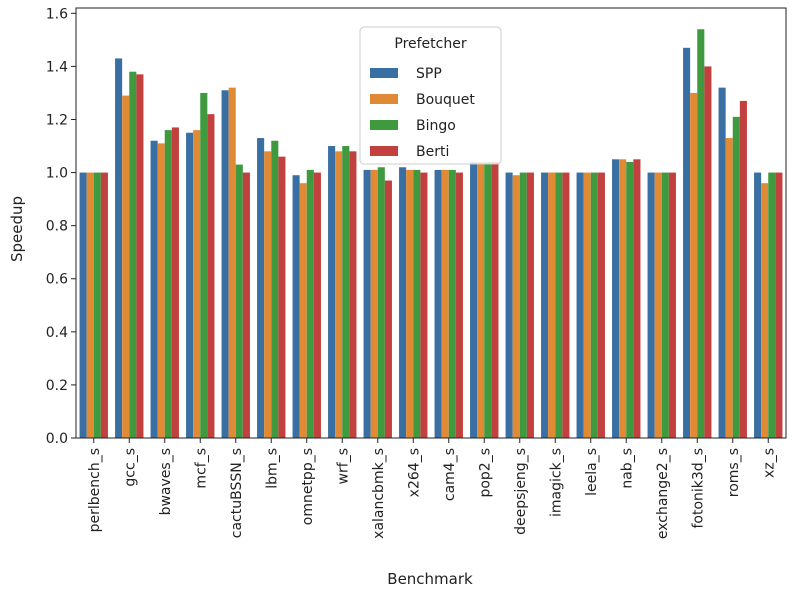  I want to click on bar-berti-xz-s, so click(779, 305).